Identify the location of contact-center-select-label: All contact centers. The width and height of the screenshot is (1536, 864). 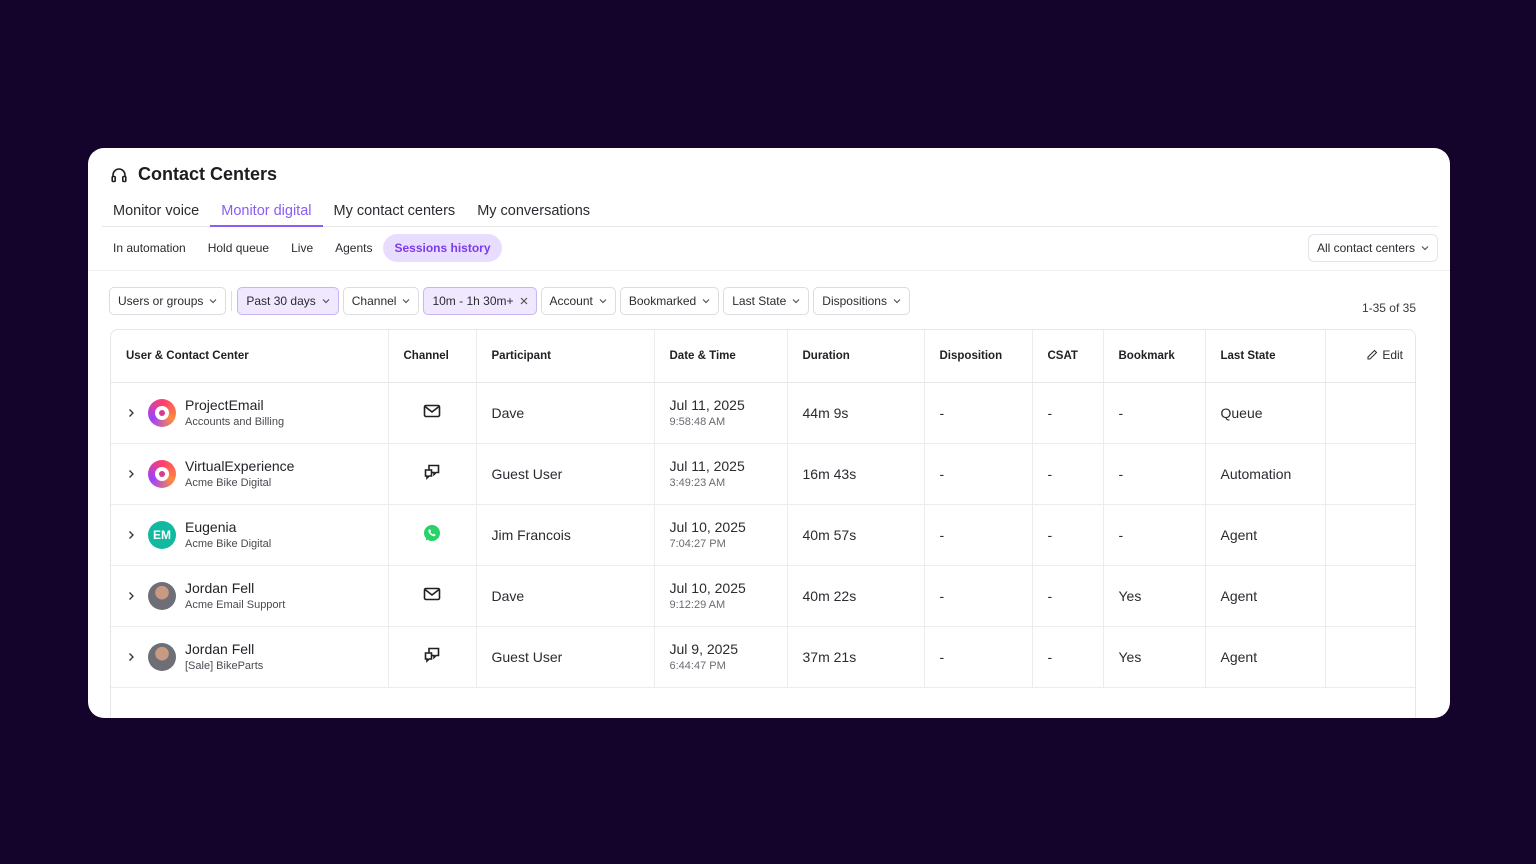
(1365, 248).